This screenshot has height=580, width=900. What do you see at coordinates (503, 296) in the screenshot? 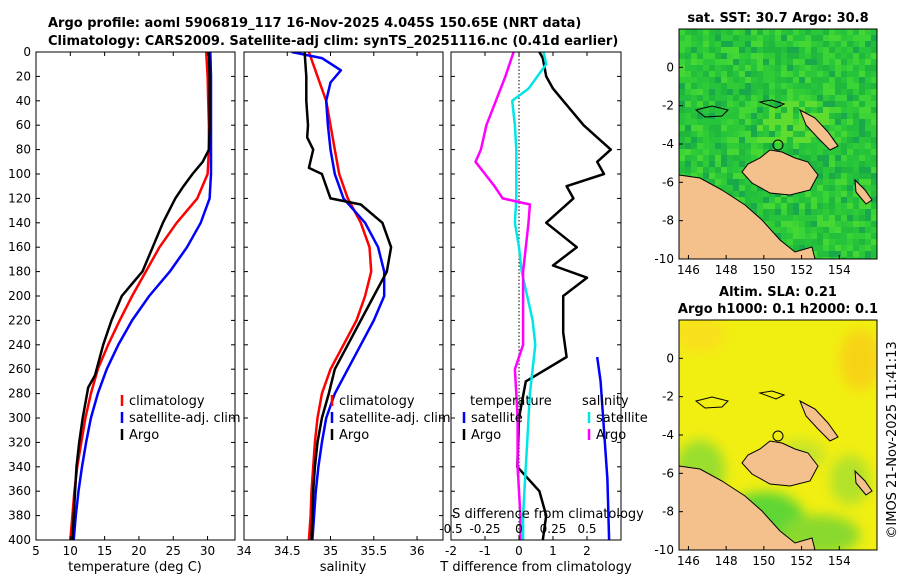
I see `series-line-s-argo` at bounding box center [503, 296].